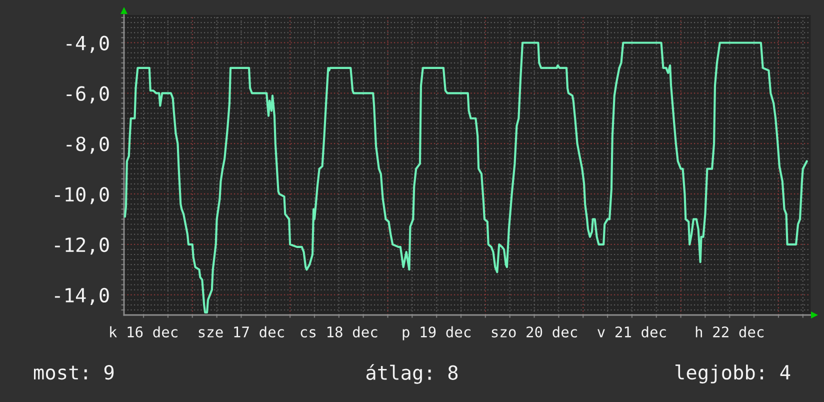 The image size is (824, 402). Describe the element at coordinates (436, 333) in the screenshot. I see `x-tick-label: p 19 dec` at that location.